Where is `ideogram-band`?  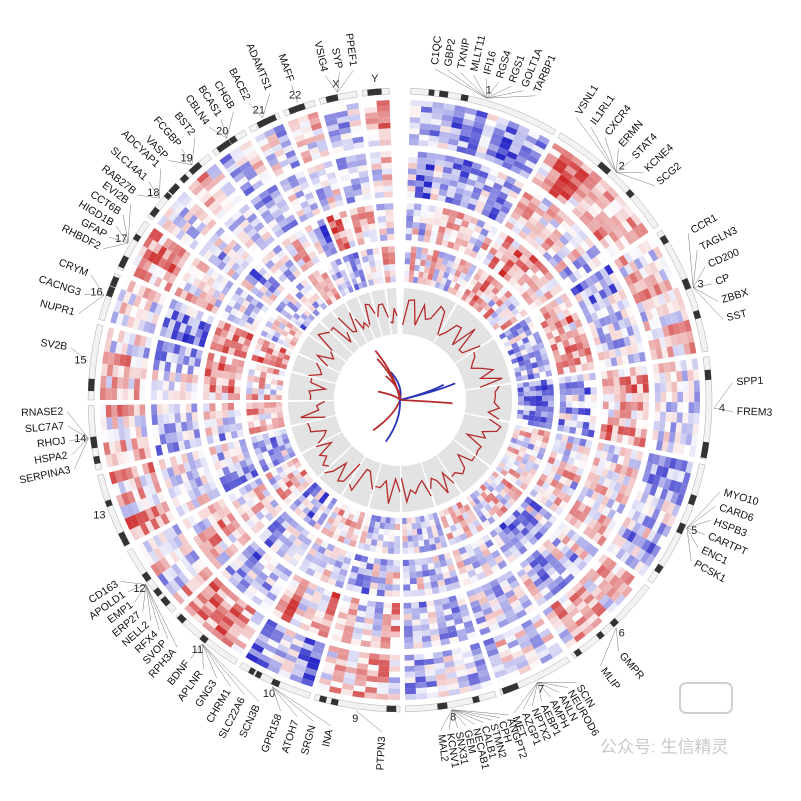
ideogram-band is located at coordinates (110, 292).